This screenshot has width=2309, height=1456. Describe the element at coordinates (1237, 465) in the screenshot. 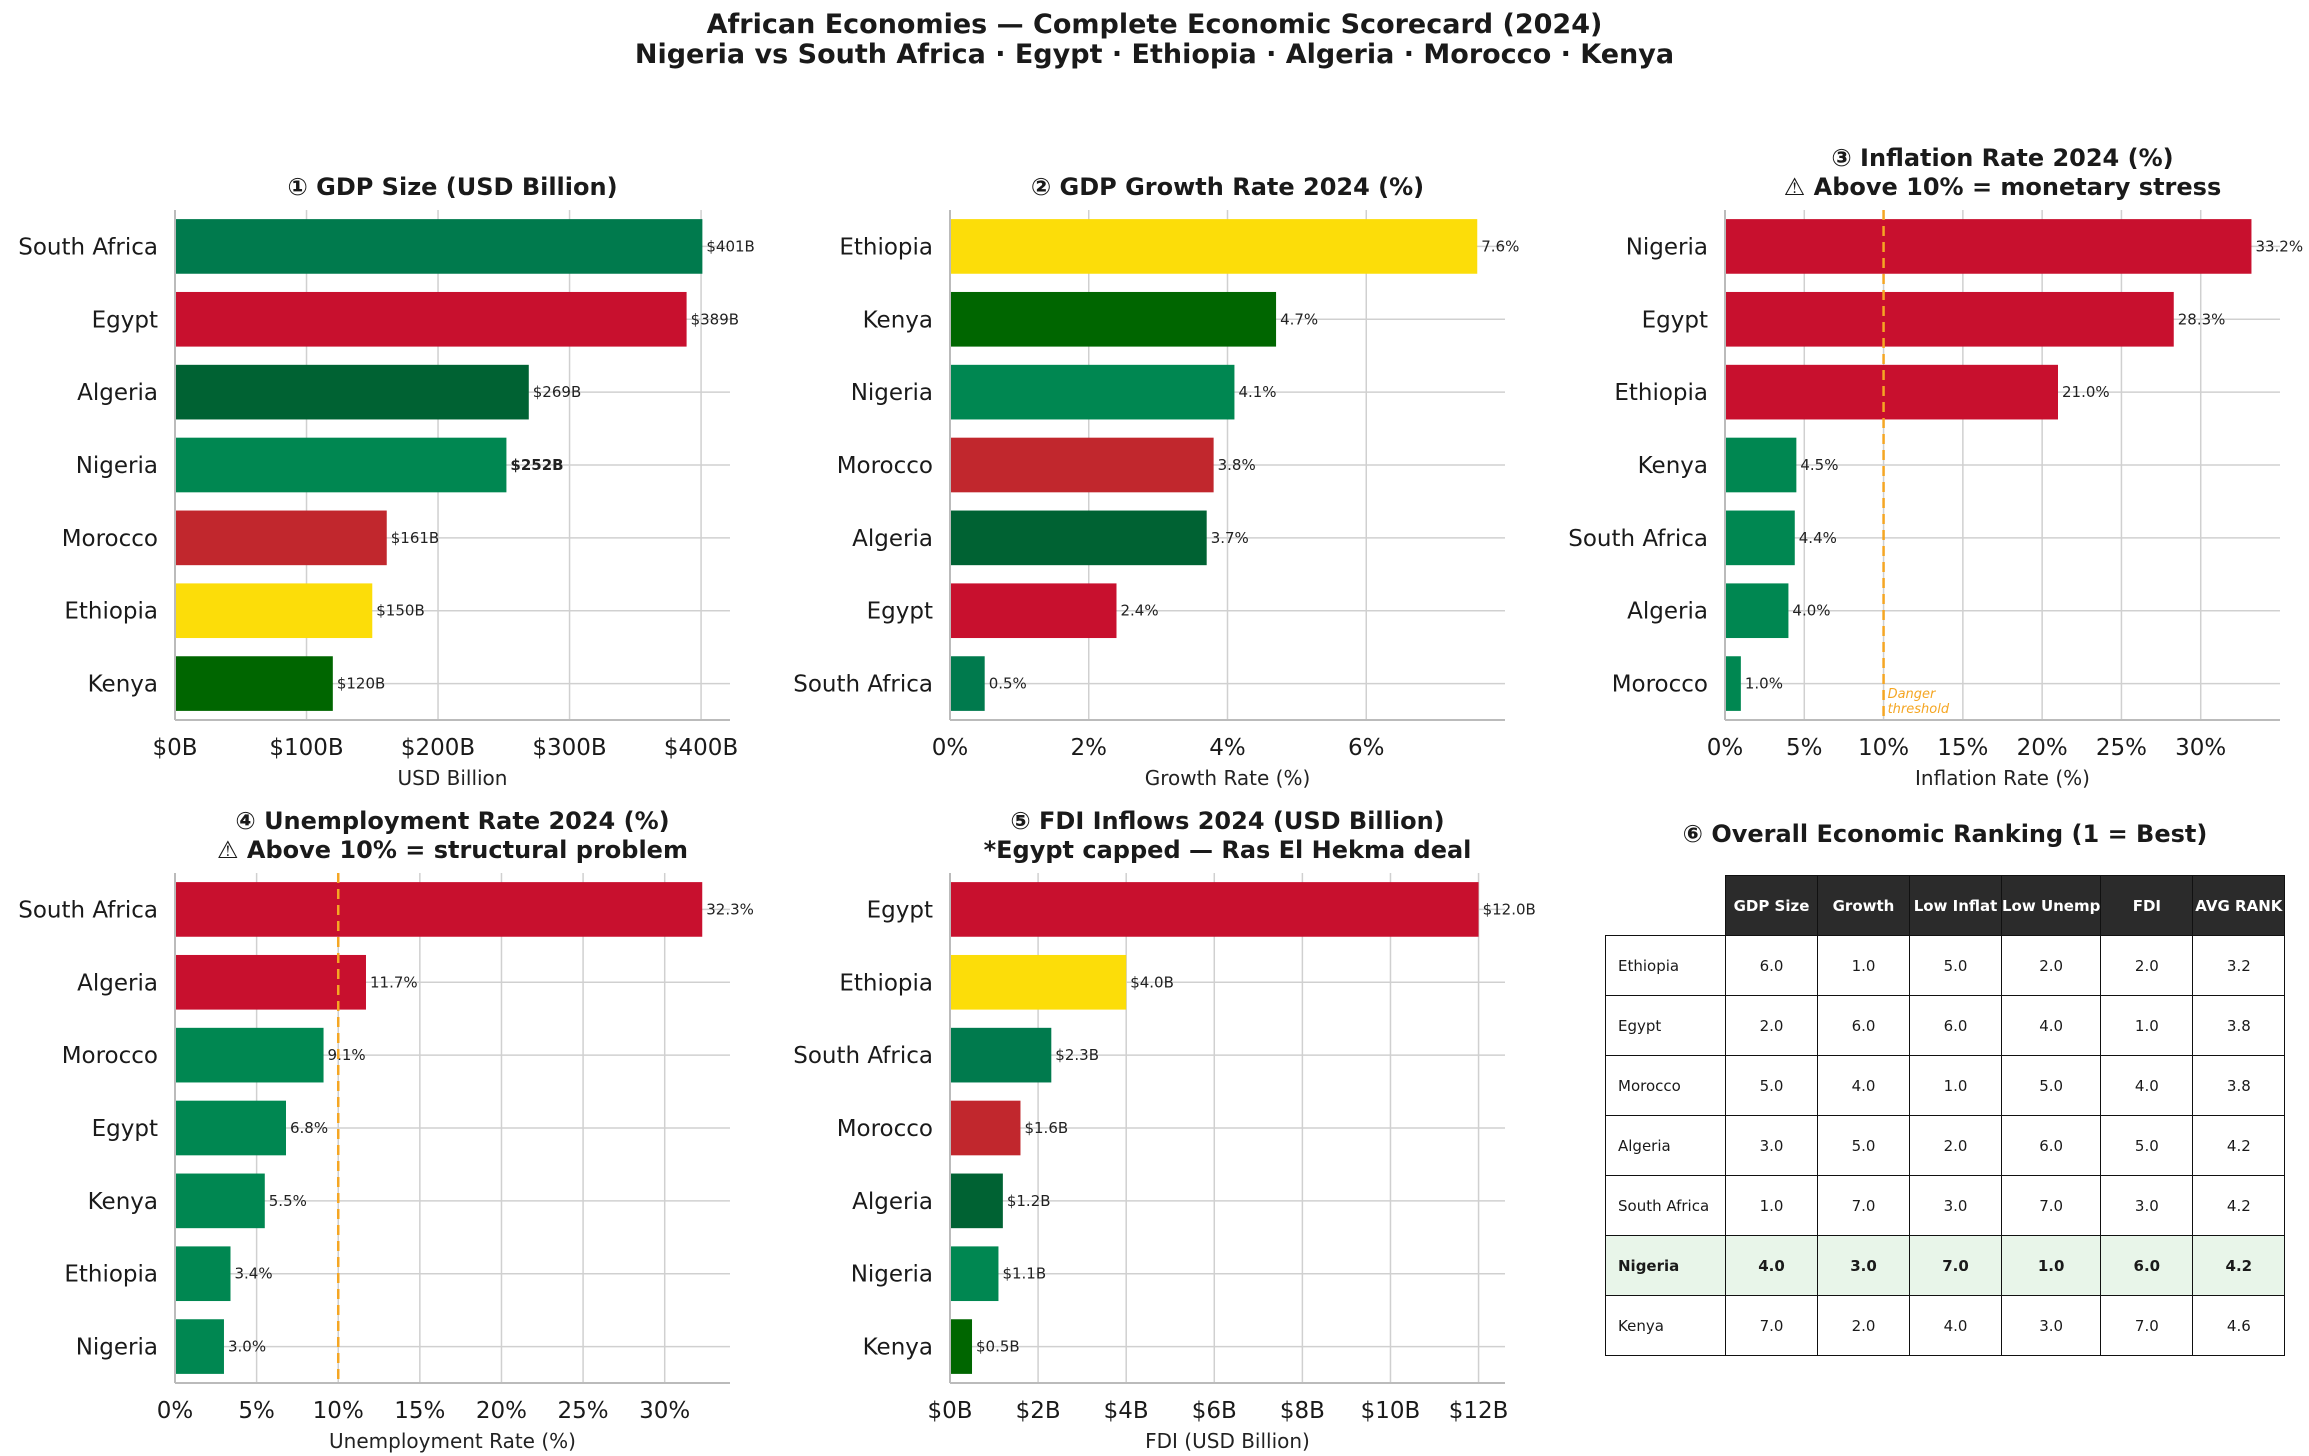

I see `value-label: 3.8%` at that location.